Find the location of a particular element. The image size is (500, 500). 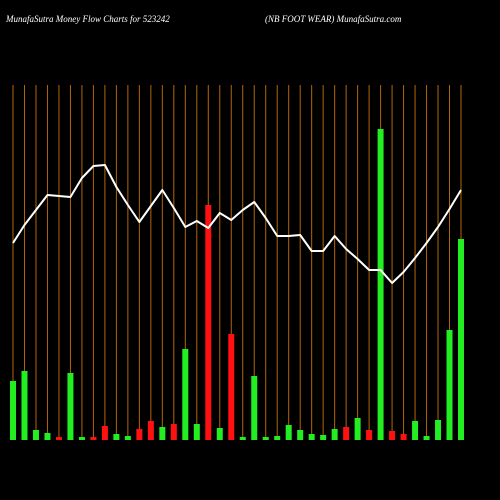

chart-subtitle: (NB FOOT WEAR) MunafaSutra.com is located at coordinates (333, 19).